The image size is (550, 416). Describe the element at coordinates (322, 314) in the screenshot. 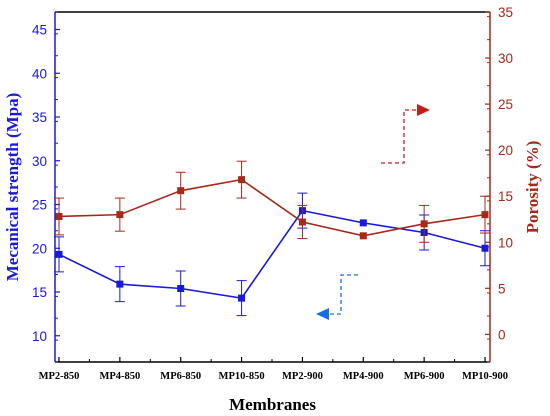

I see `arrow-left-head` at that location.